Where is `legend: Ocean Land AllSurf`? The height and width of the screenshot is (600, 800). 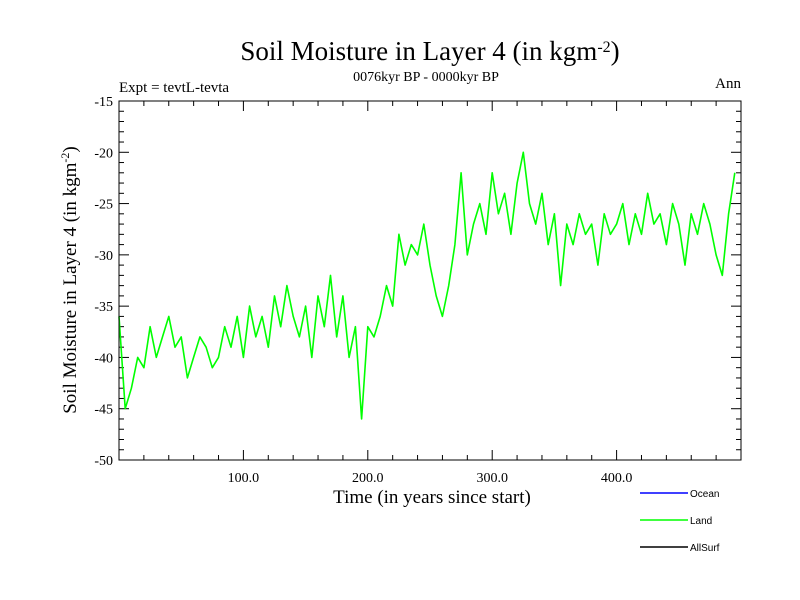 legend: Ocean Land AllSurf is located at coordinates (680, 521).